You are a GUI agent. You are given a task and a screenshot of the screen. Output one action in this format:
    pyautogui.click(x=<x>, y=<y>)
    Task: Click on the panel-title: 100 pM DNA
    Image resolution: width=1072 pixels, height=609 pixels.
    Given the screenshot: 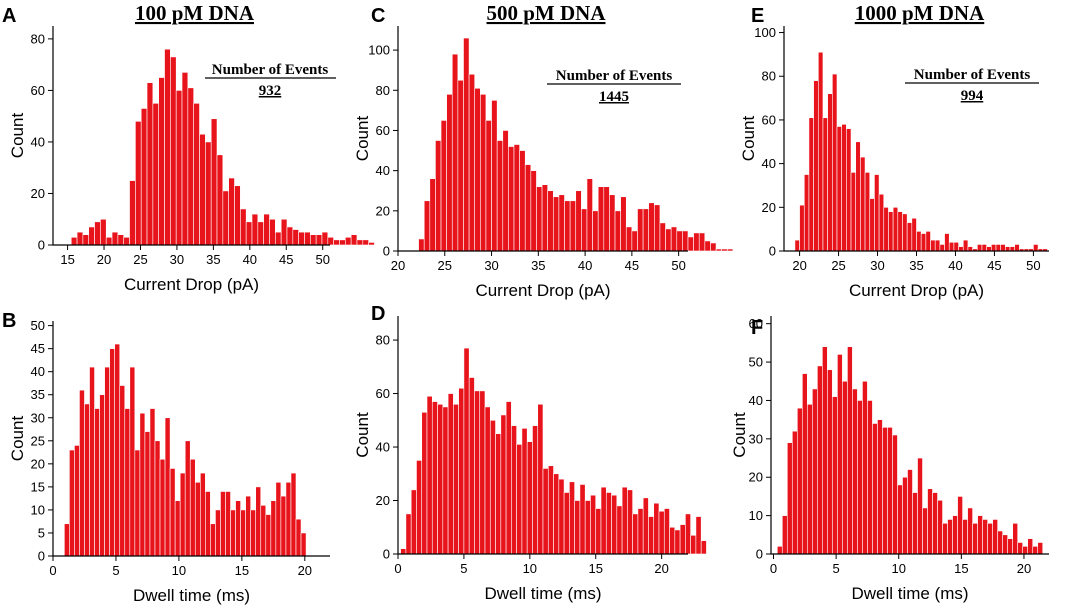 What is the action you would take?
    pyautogui.click(x=195, y=13)
    